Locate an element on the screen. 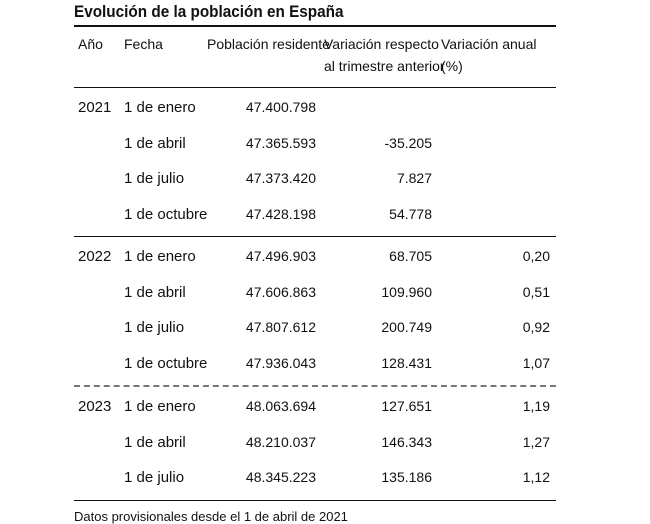  group-divider-dashed is located at coordinates (315, 386).